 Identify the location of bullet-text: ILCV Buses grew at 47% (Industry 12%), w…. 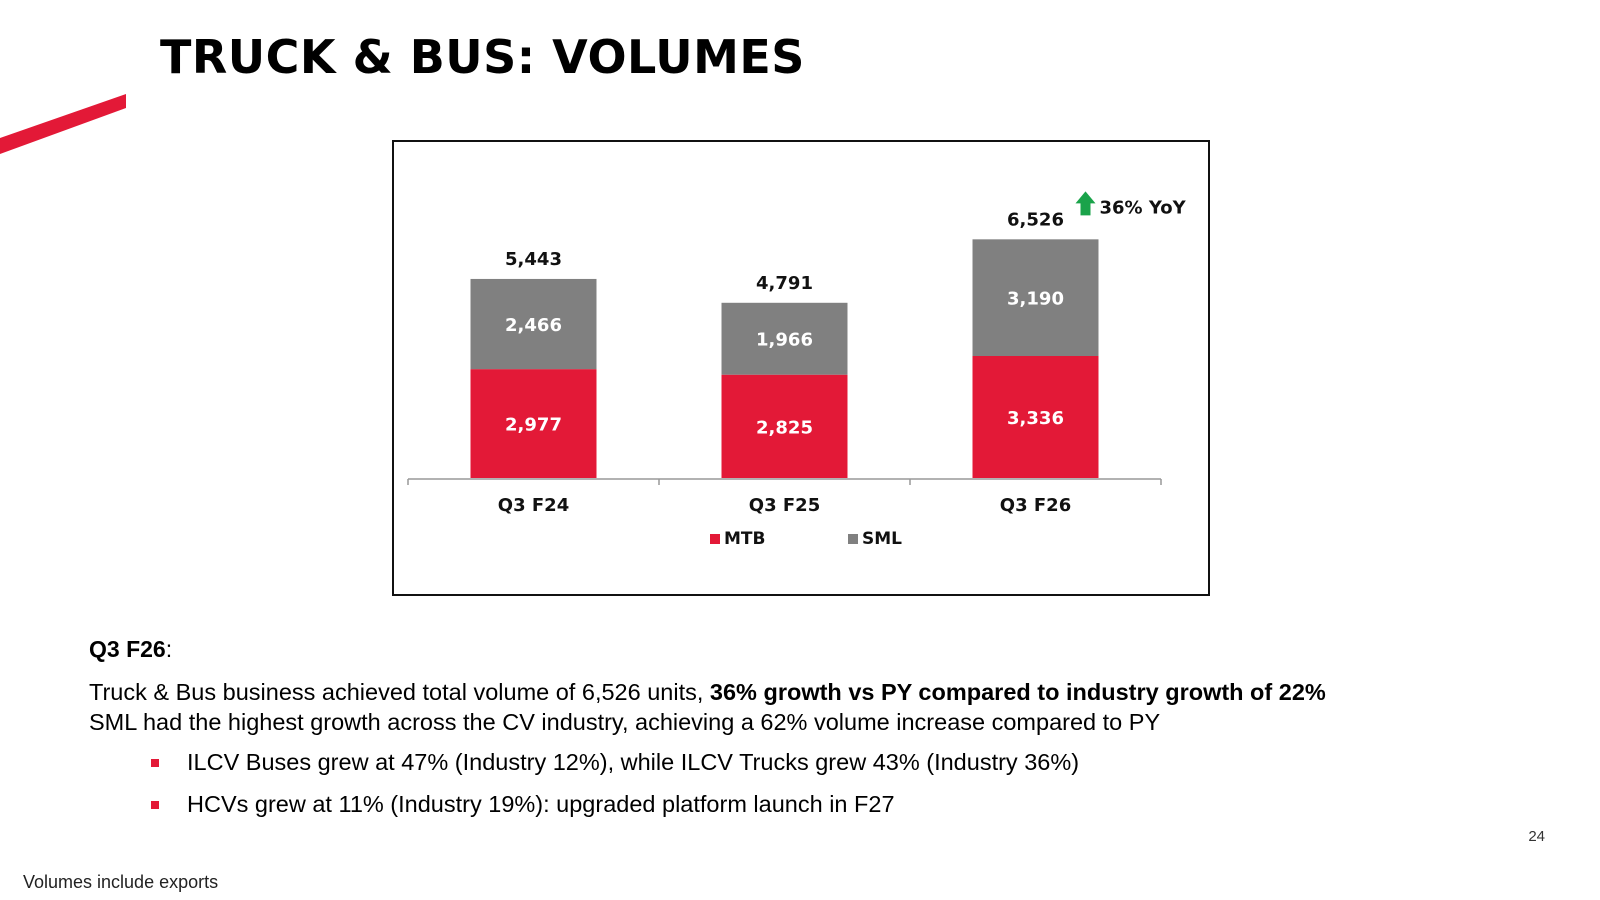
(633, 762).